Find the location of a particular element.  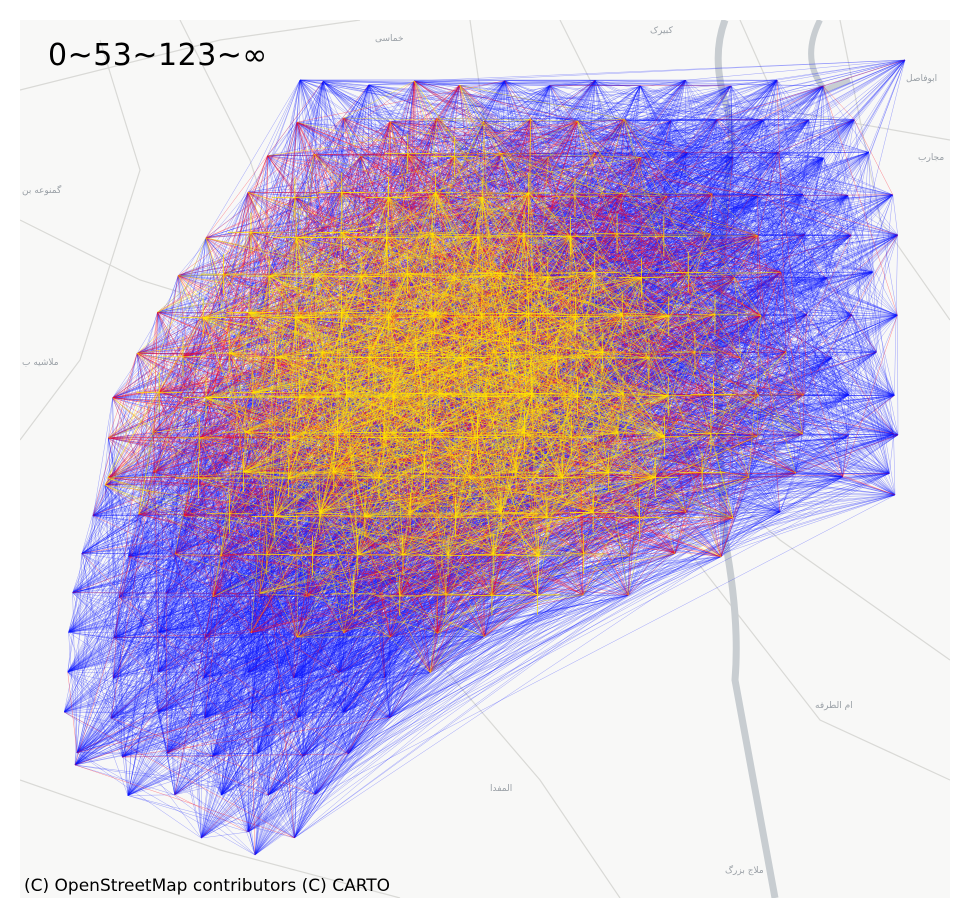

river-branch is located at coordinates (830, 57).